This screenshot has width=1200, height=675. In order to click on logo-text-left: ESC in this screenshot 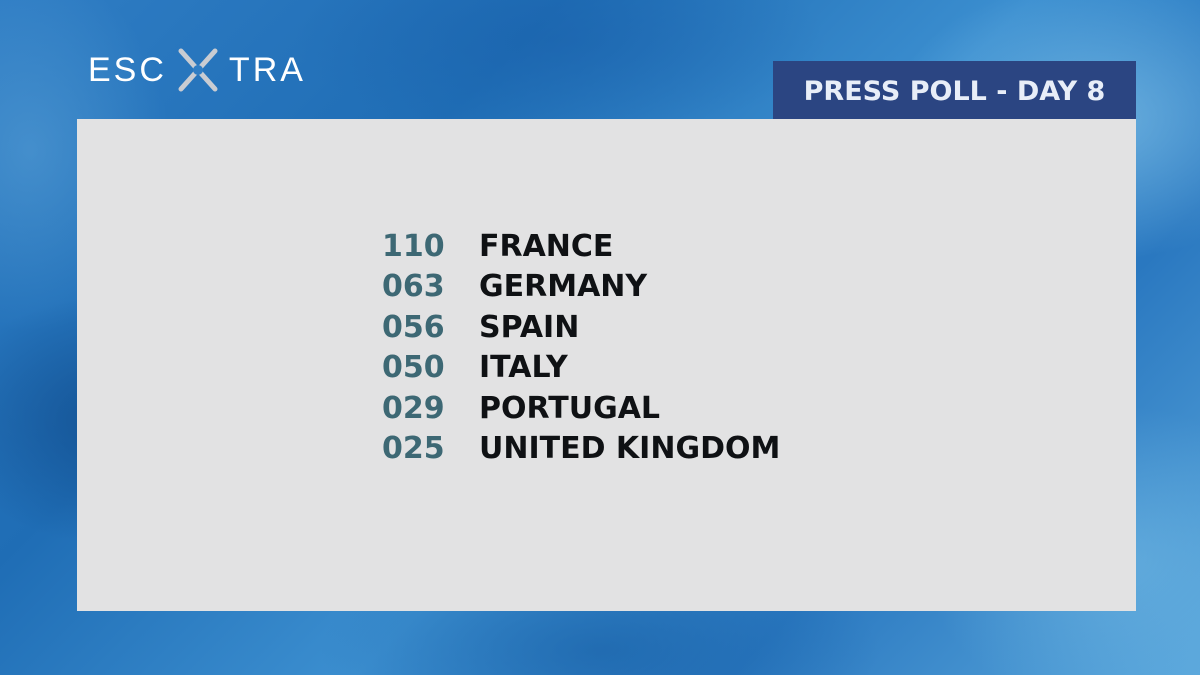, I will do `click(127, 69)`.